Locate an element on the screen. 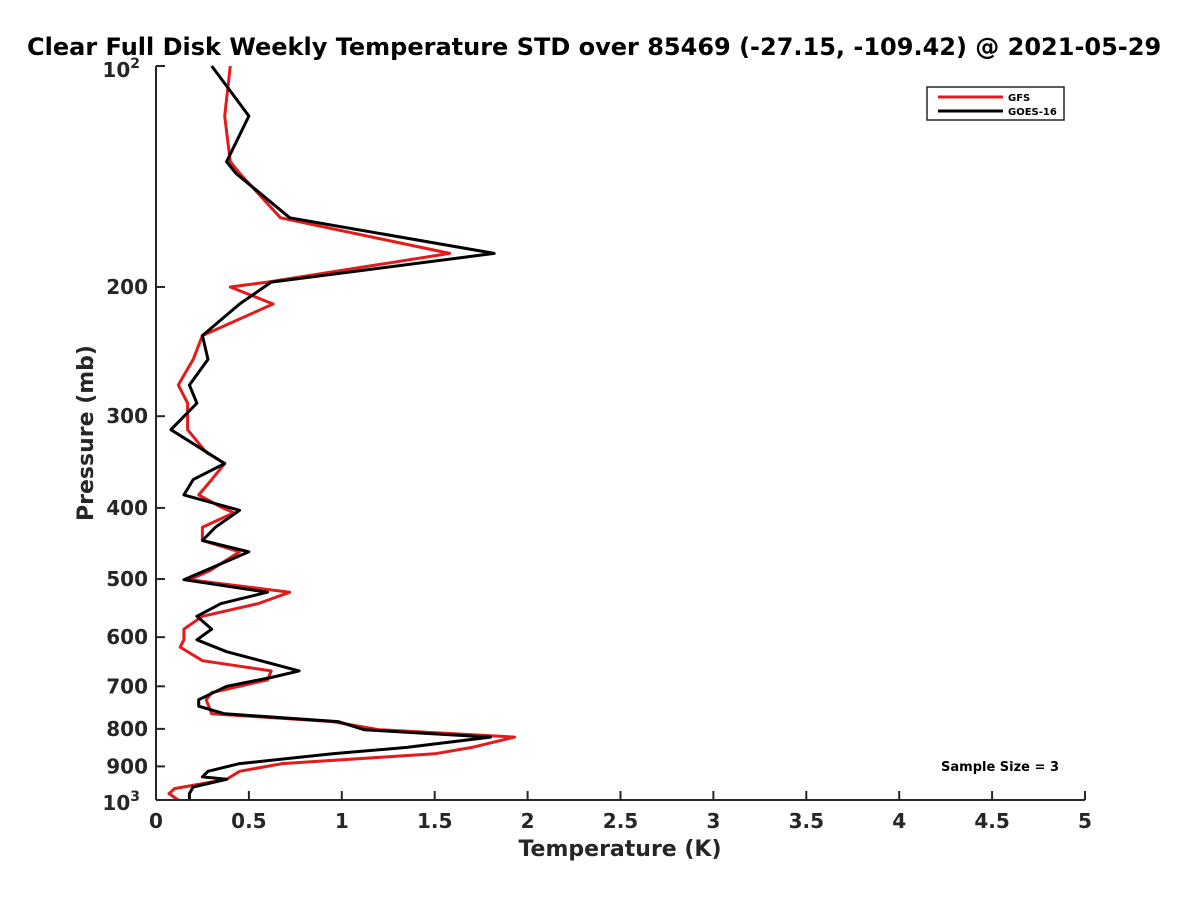  y-tick-top-exponent: 2 is located at coordinates (135, 64).